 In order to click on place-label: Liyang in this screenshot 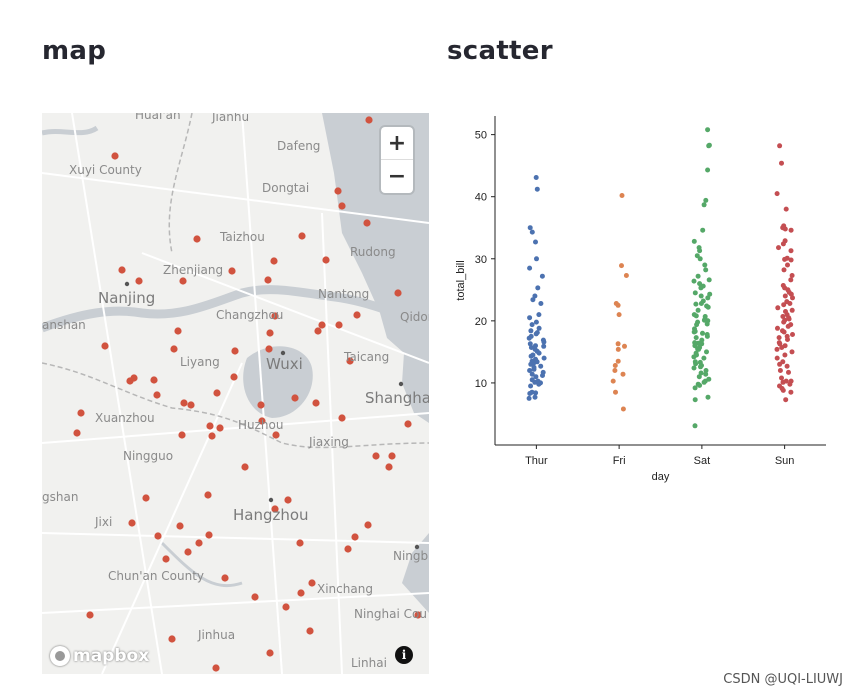, I will do `click(200, 362)`.